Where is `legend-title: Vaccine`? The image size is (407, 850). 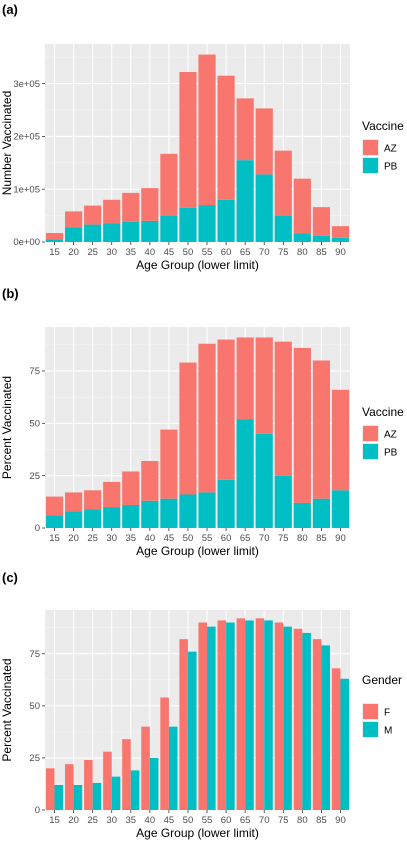 legend-title: Vaccine is located at coordinates (383, 126).